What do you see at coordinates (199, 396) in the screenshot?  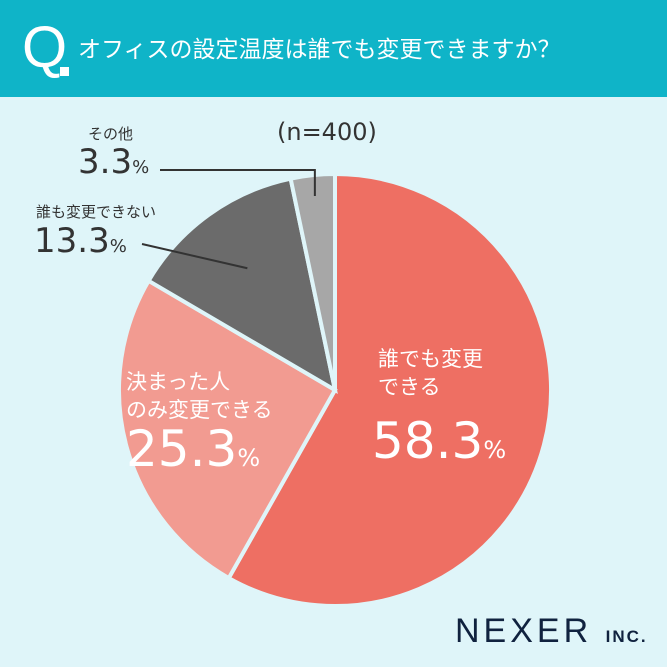 I see `label-limited: 決まった人 のみ変更できる` at bounding box center [199, 396].